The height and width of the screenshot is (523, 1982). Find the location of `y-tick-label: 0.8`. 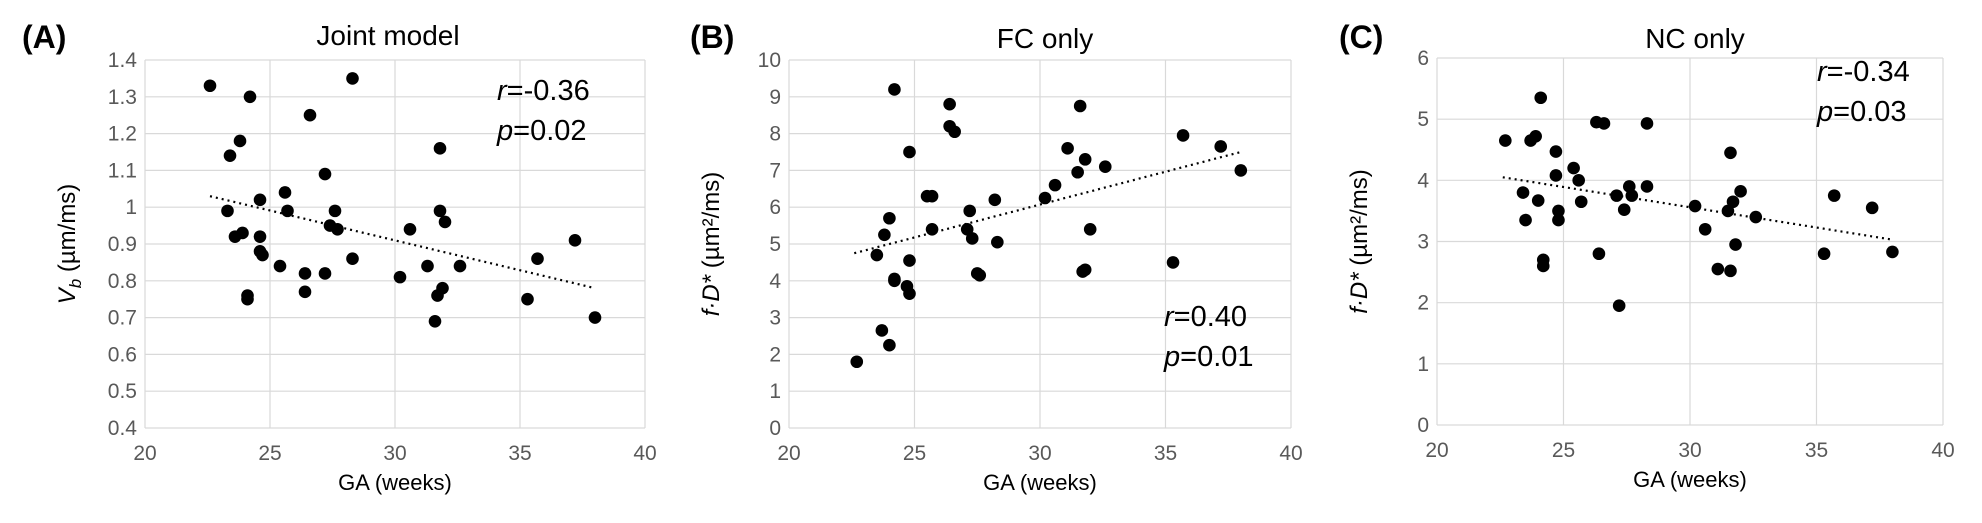

y-tick-label: 0.8 is located at coordinates (122, 281).